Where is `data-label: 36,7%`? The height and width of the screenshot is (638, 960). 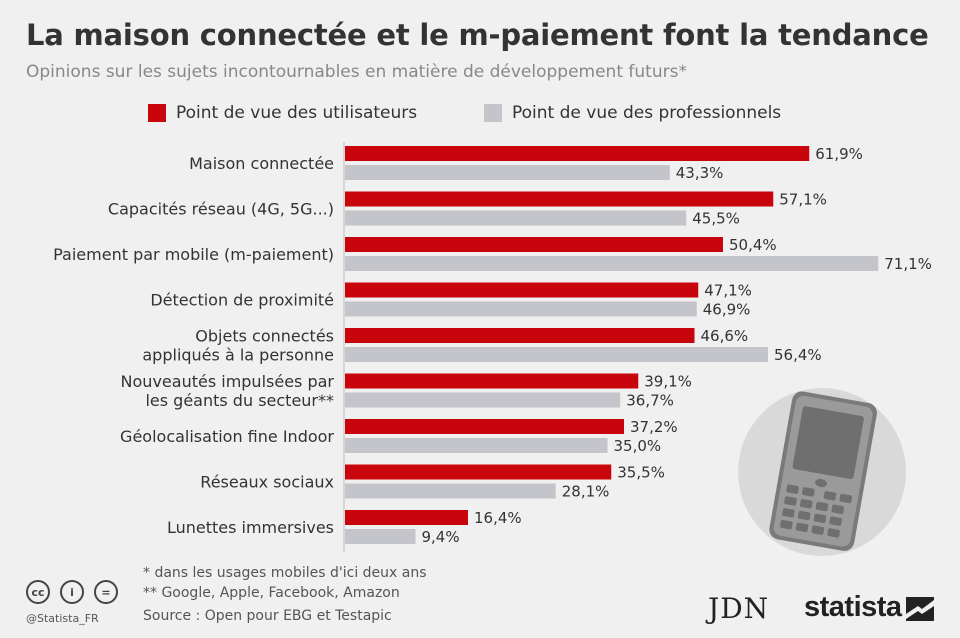
data-label: 36,7% is located at coordinates (650, 401).